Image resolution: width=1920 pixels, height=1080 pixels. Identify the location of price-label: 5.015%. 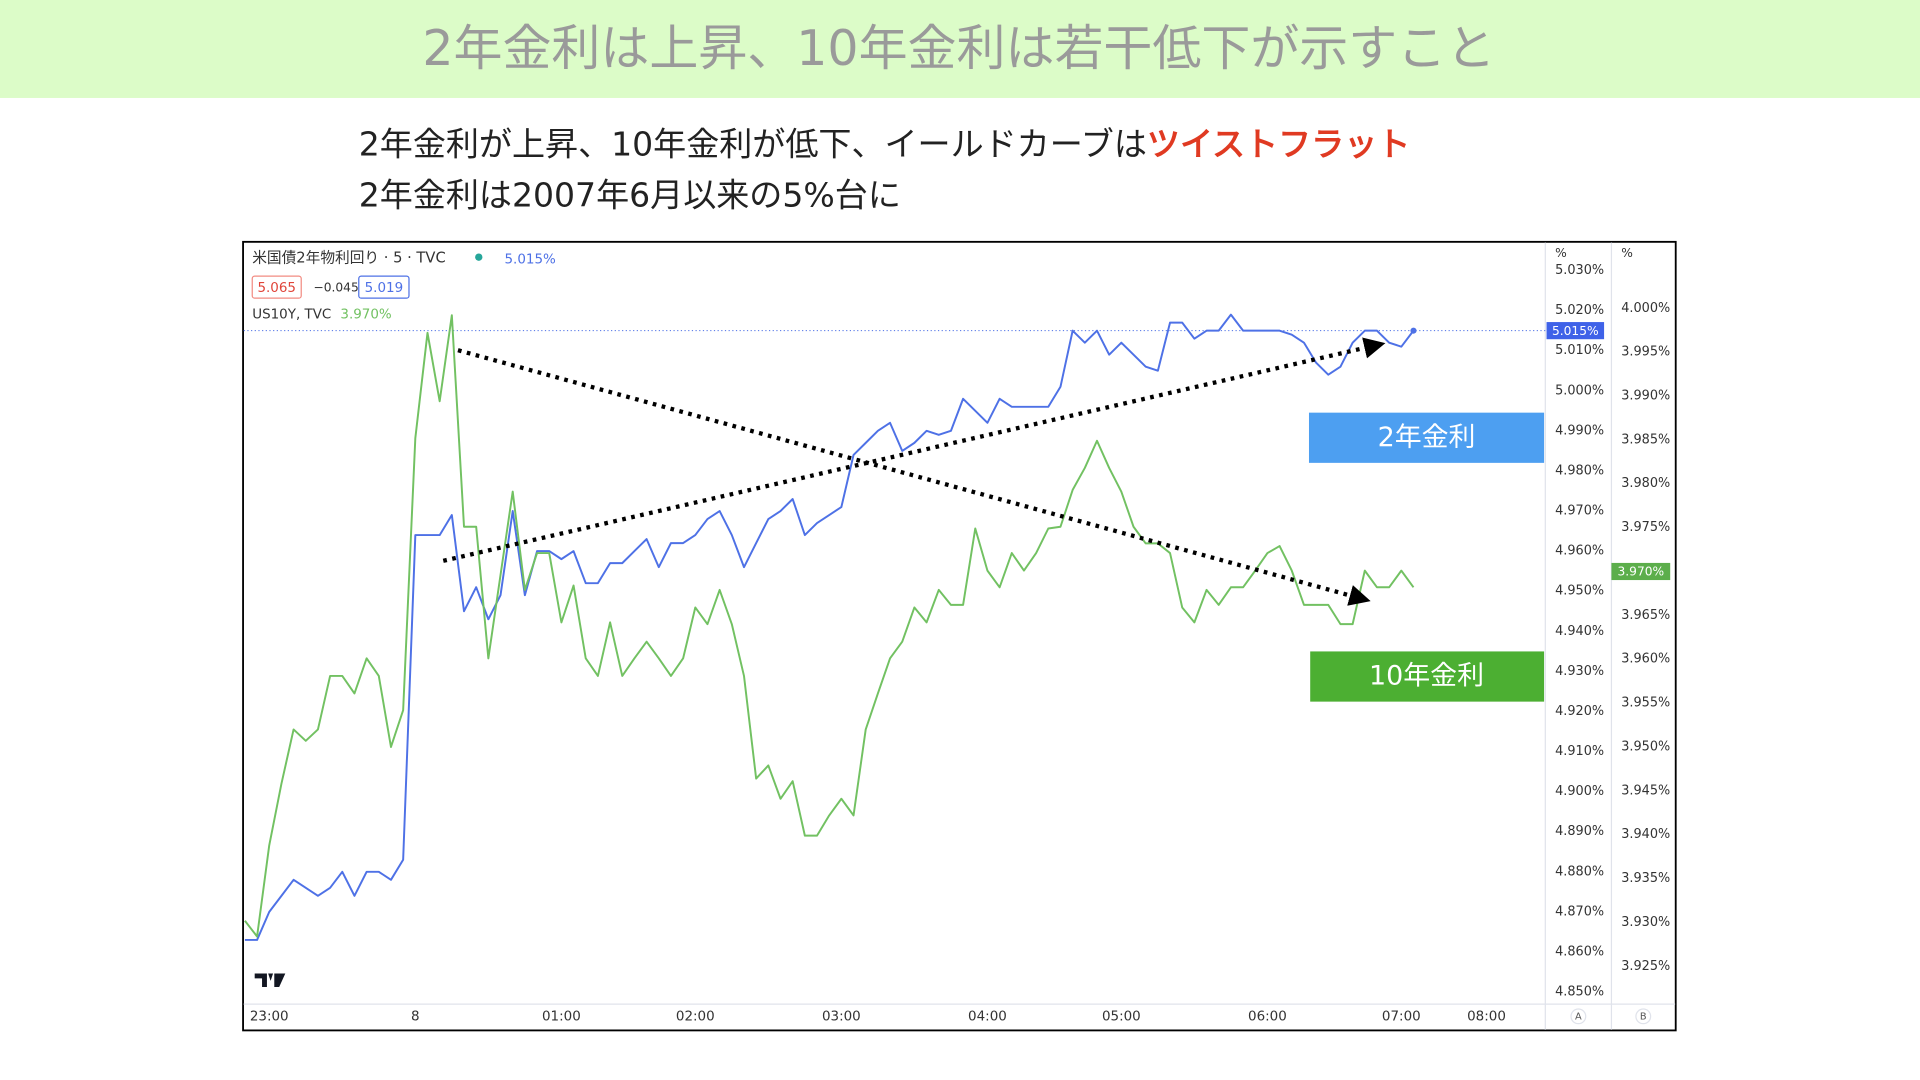
(1575, 331).